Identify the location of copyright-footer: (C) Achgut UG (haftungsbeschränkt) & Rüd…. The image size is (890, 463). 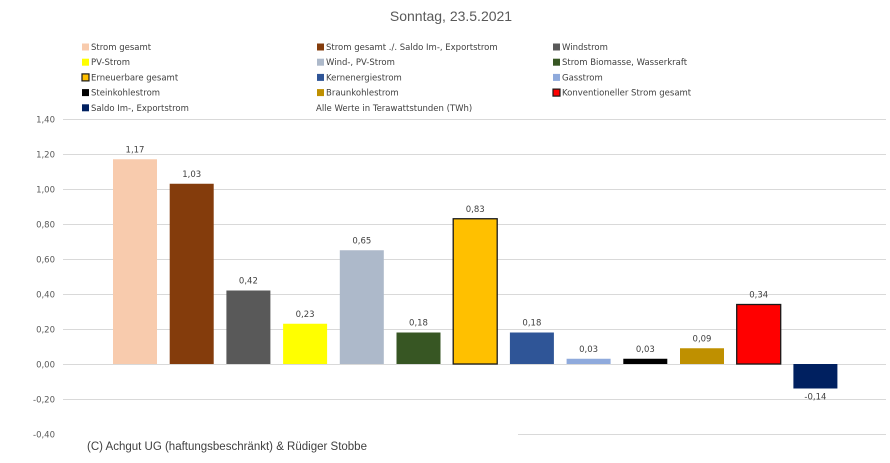
(227, 447).